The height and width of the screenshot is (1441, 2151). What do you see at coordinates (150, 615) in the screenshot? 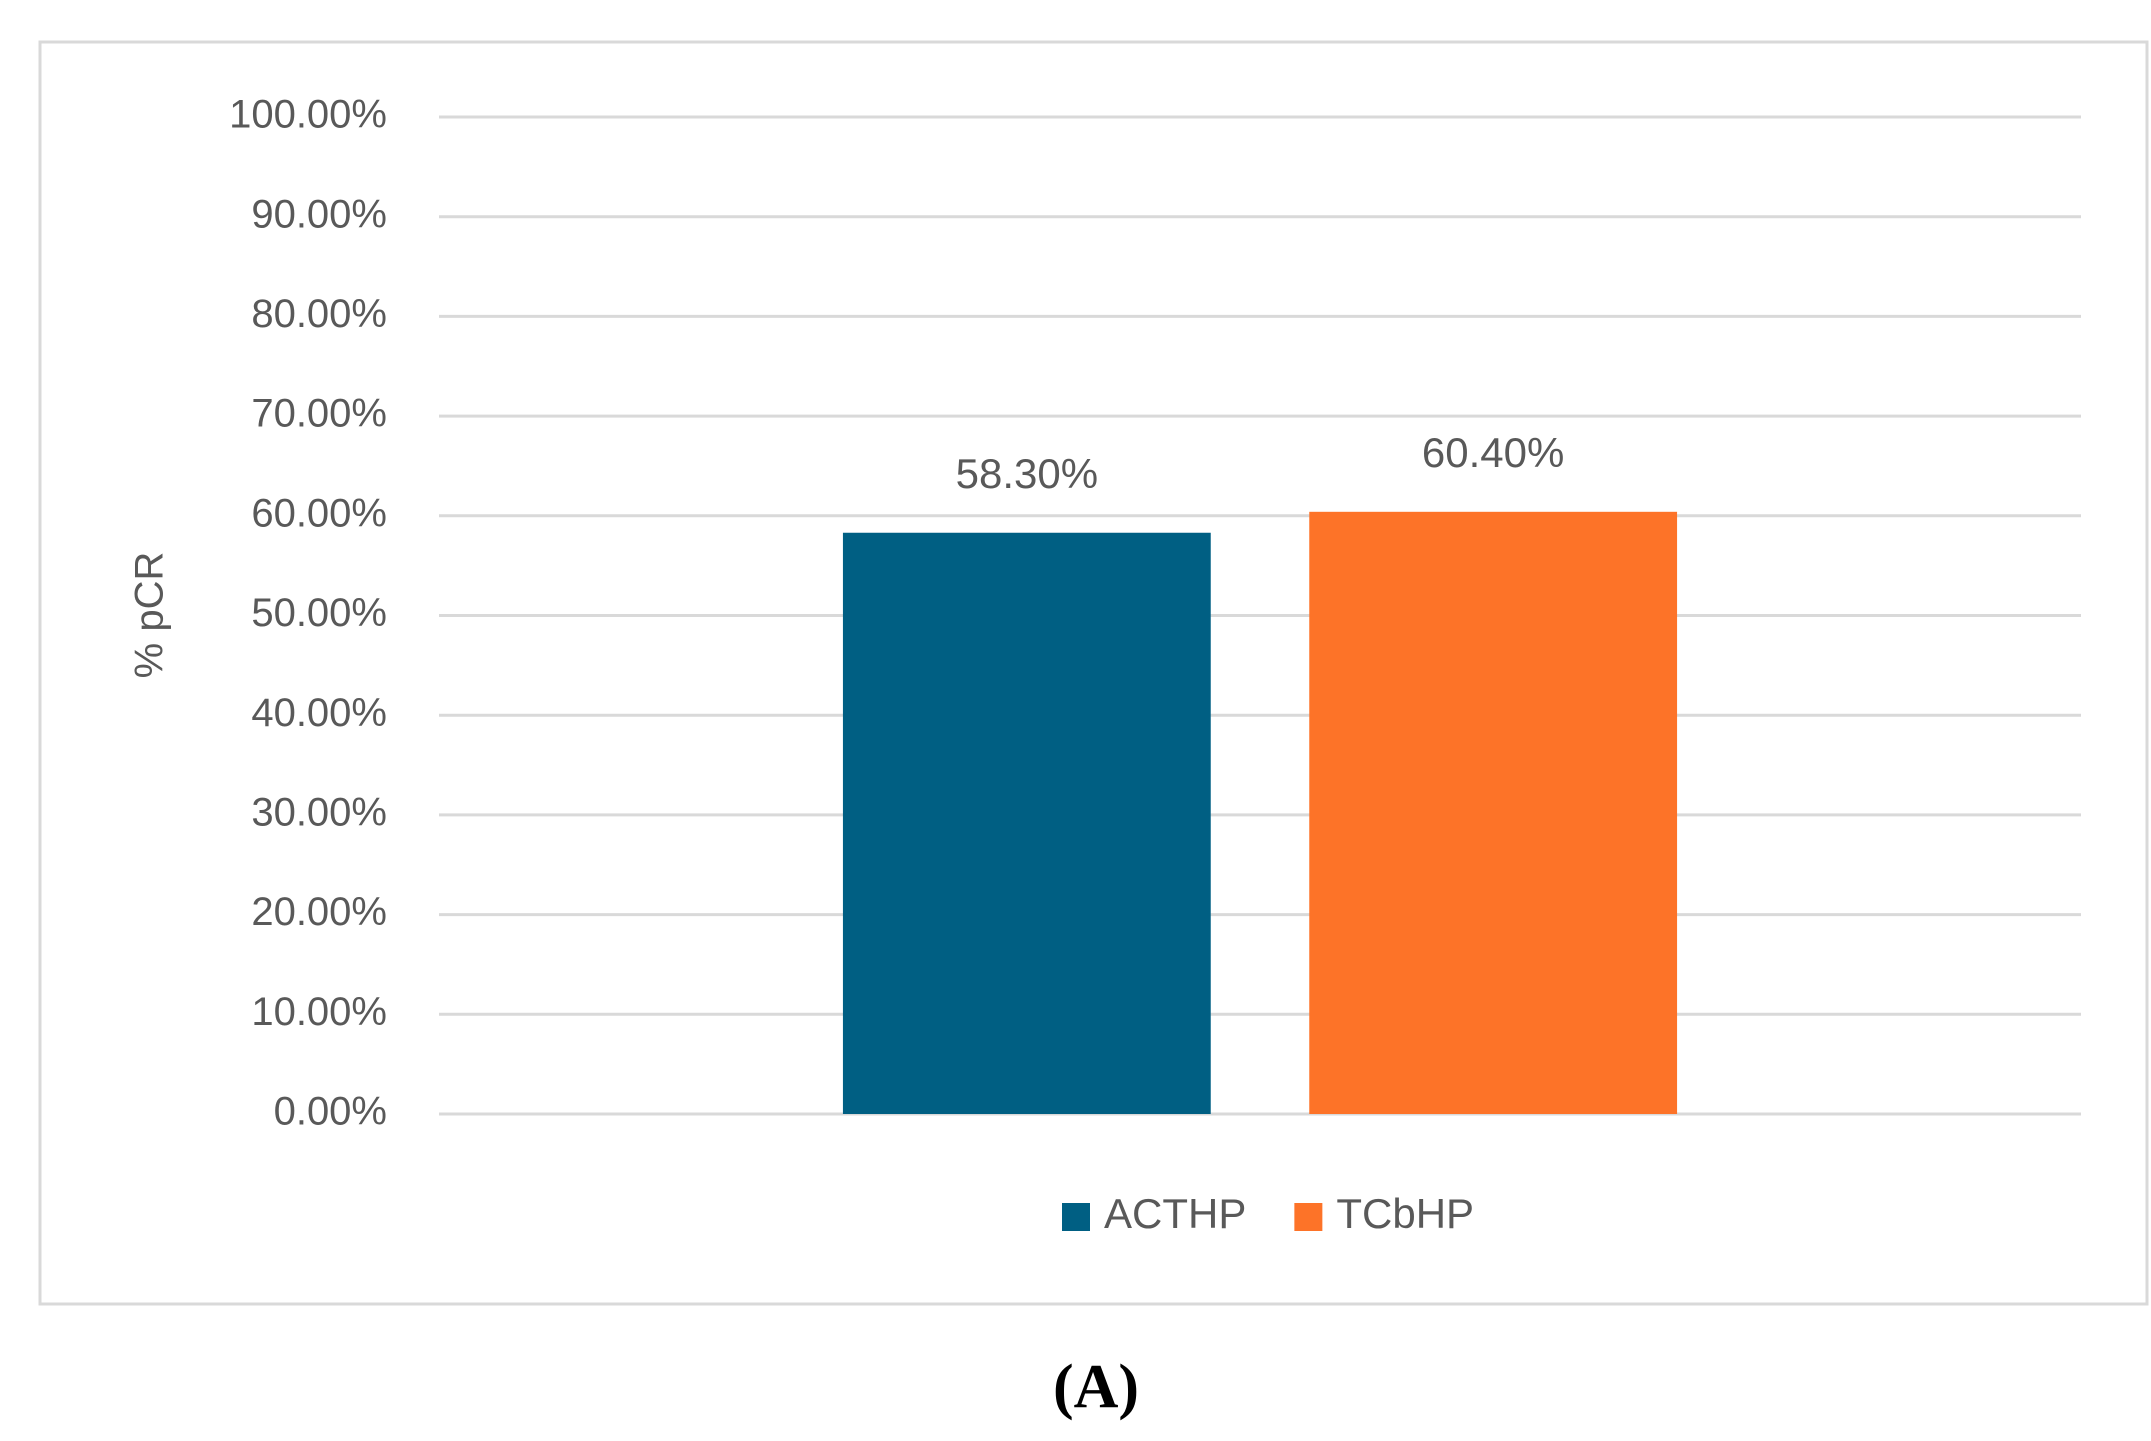
I see `y-axis-label: % pCR` at bounding box center [150, 615].